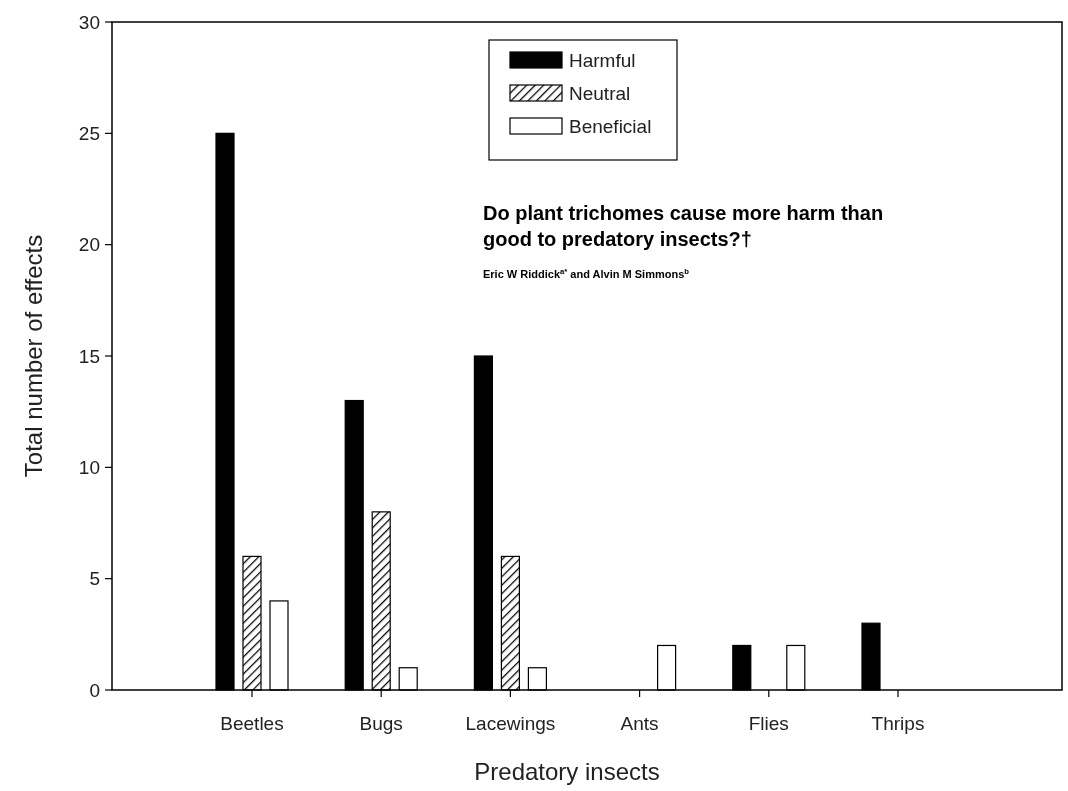 This screenshot has height=791, width=1068. Describe the element at coordinates (381, 723) in the screenshot. I see `x-tick-label: Bugs` at that location.